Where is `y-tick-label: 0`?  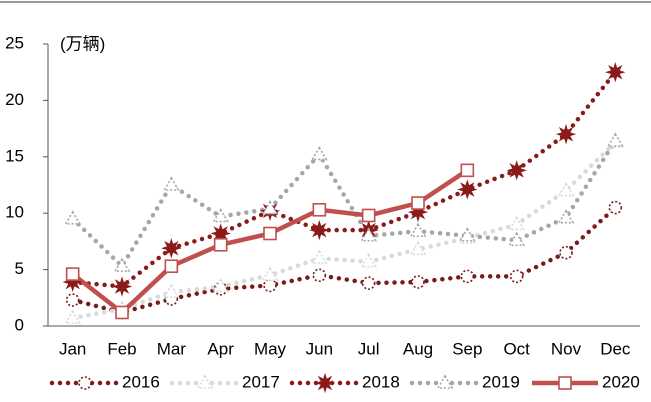
y-tick-label: 0 is located at coordinates (19, 324).